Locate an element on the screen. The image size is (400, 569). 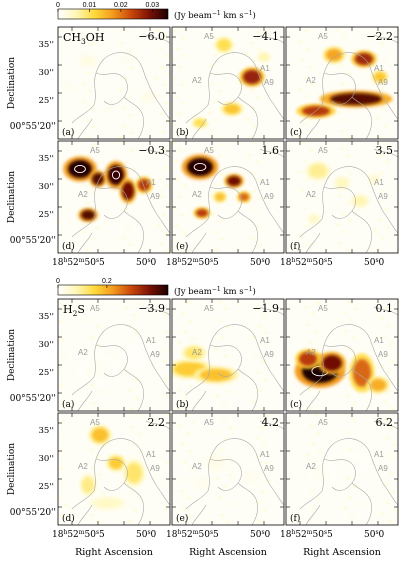
velocity-label: 6.2 is located at coordinates (385, 422).